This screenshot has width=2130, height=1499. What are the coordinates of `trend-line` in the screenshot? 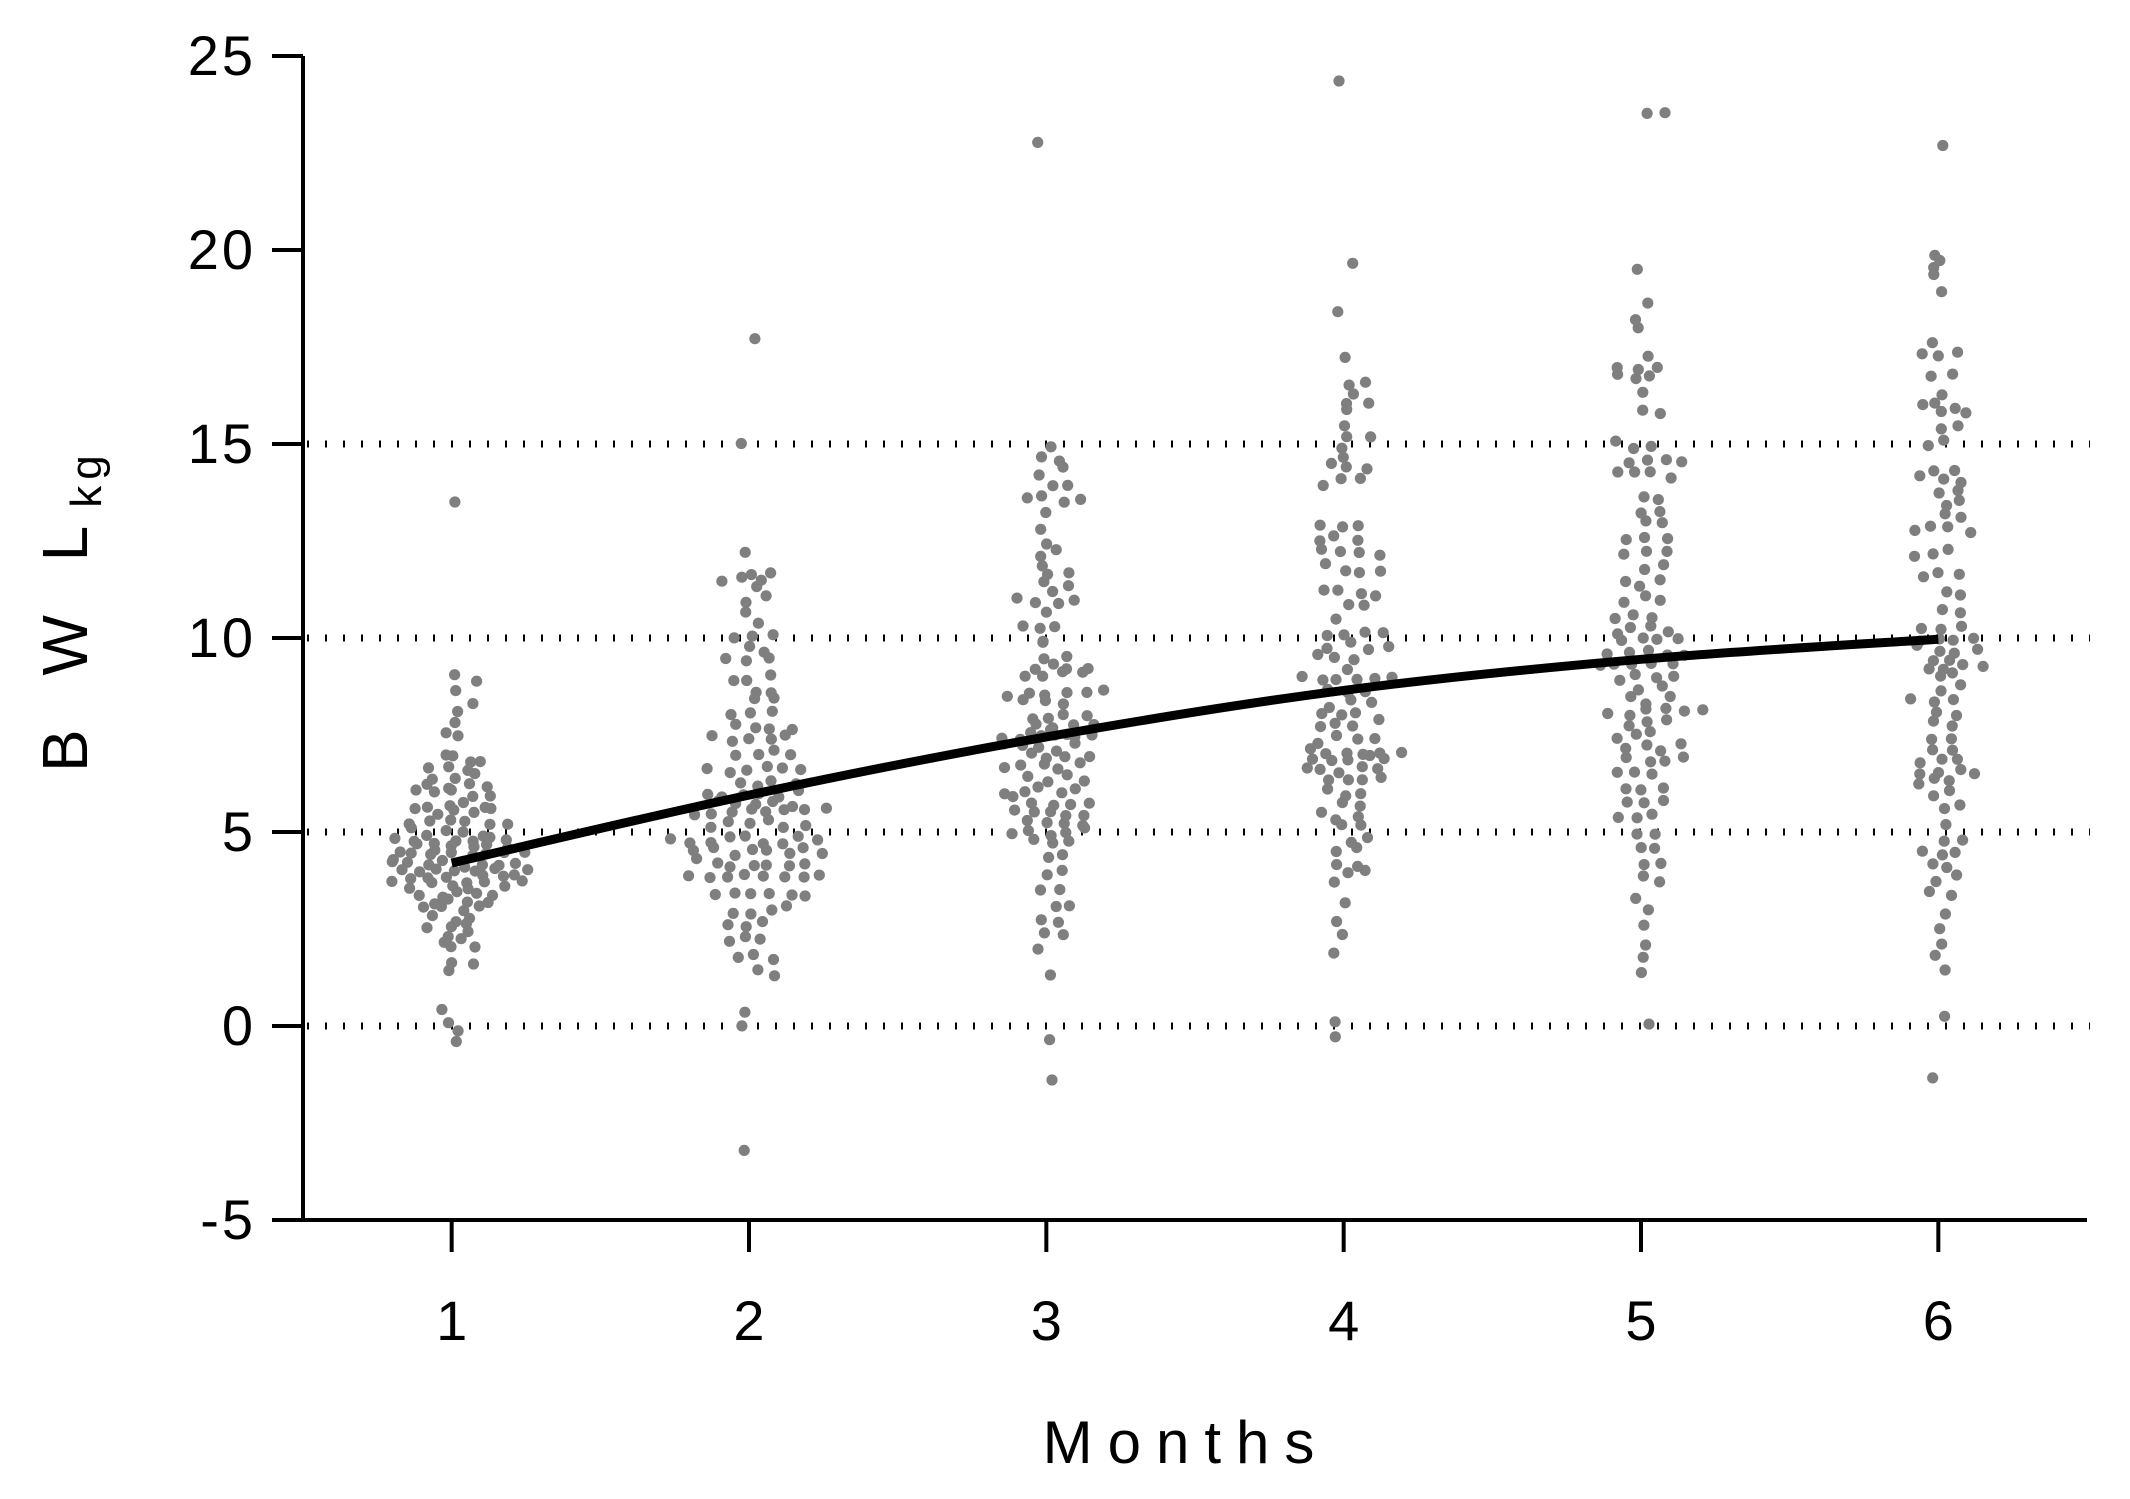 It's located at (1194, 751).